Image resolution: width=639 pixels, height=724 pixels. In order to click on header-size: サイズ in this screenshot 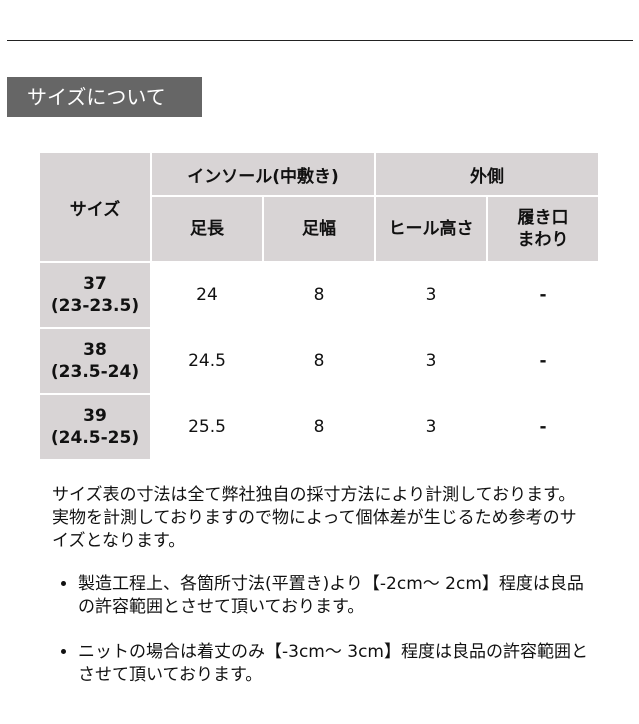, I will do `click(95, 207)`.